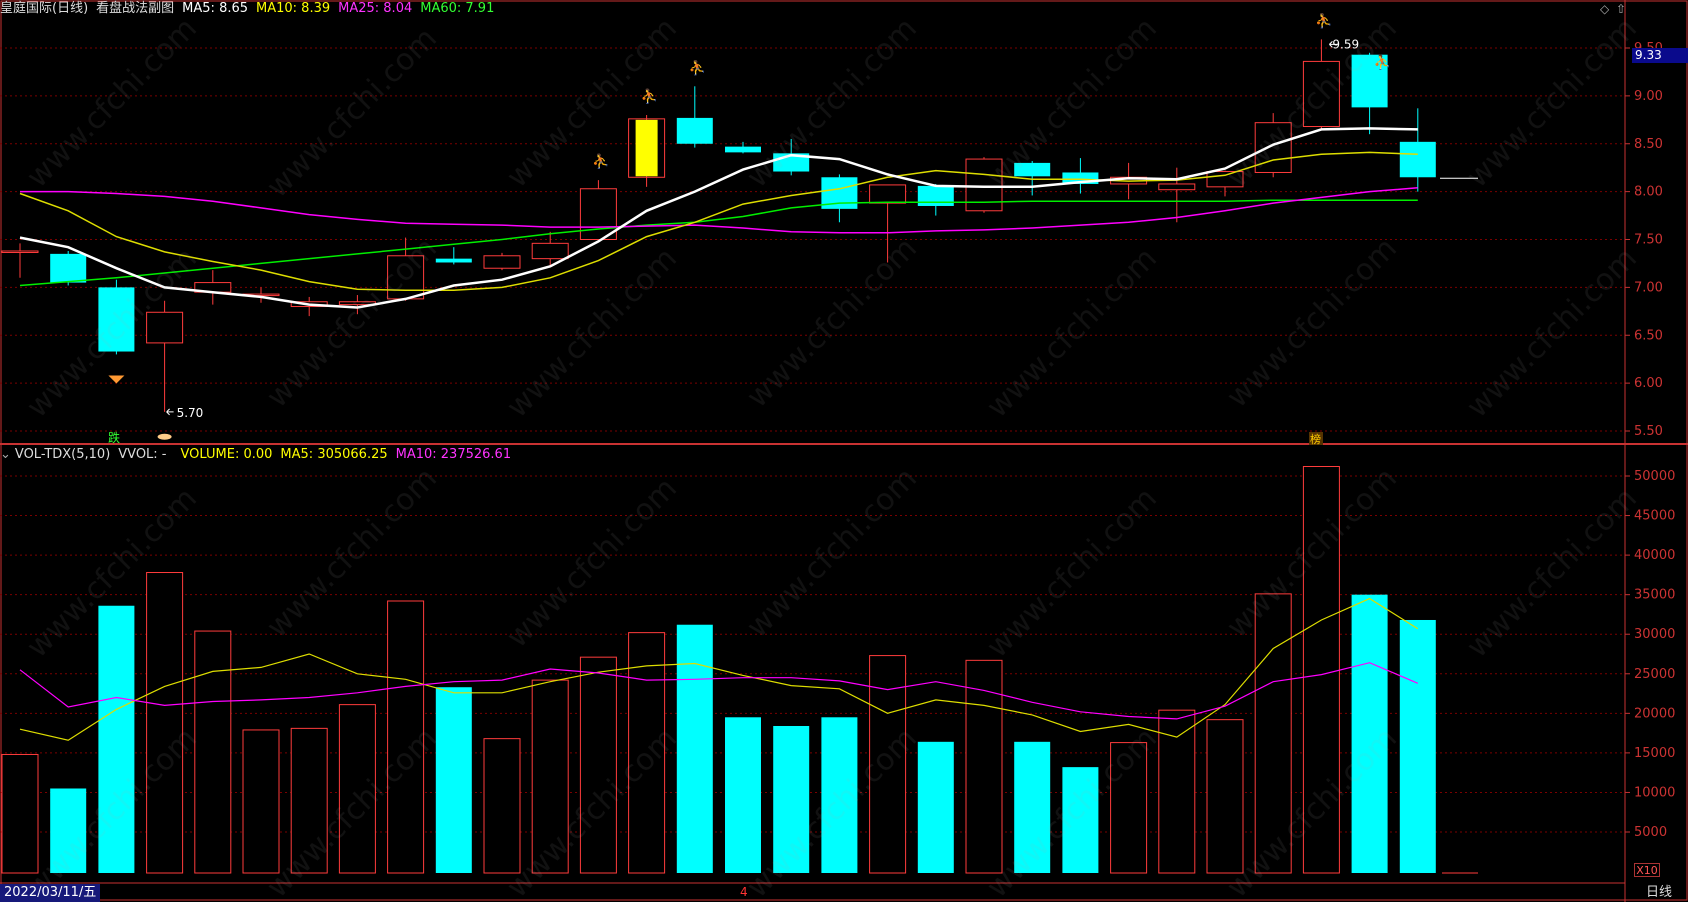  I want to click on volume-tick-label: 50000, so click(1654, 476).